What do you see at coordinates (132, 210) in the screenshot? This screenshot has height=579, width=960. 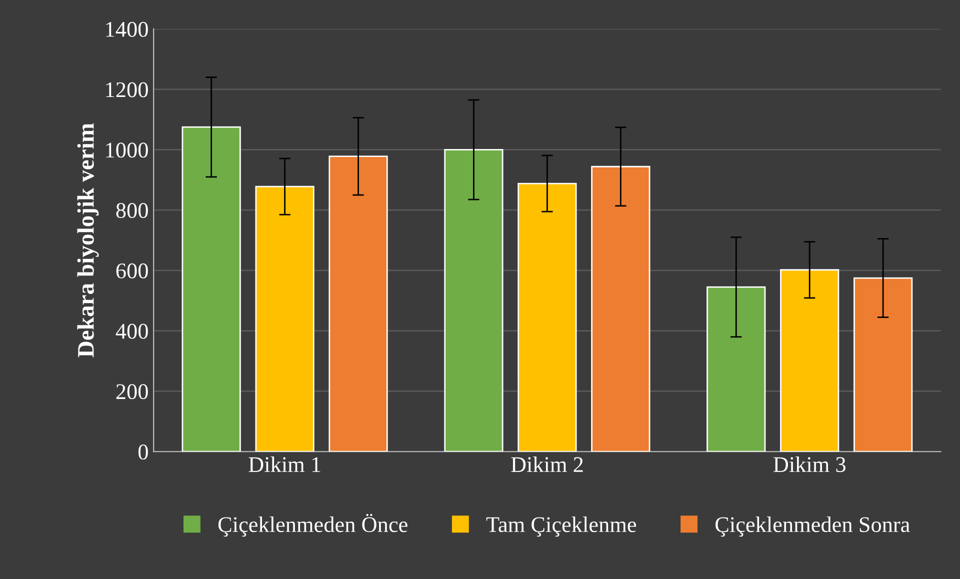 I see `y-tick-label: 800` at bounding box center [132, 210].